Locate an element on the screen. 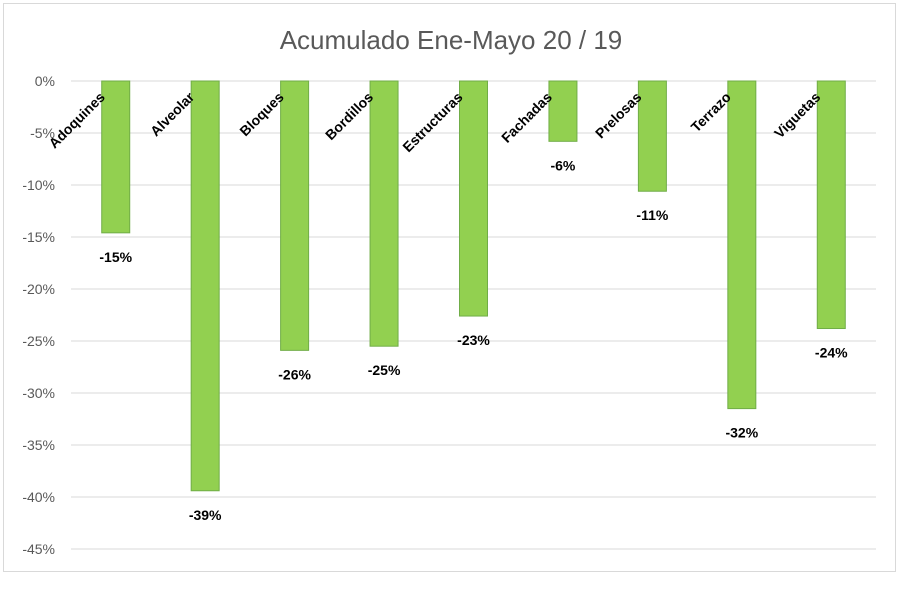 The height and width of the screenshot is (596, 900). y-tick-label: -45% is located at coordinates (38, 549).